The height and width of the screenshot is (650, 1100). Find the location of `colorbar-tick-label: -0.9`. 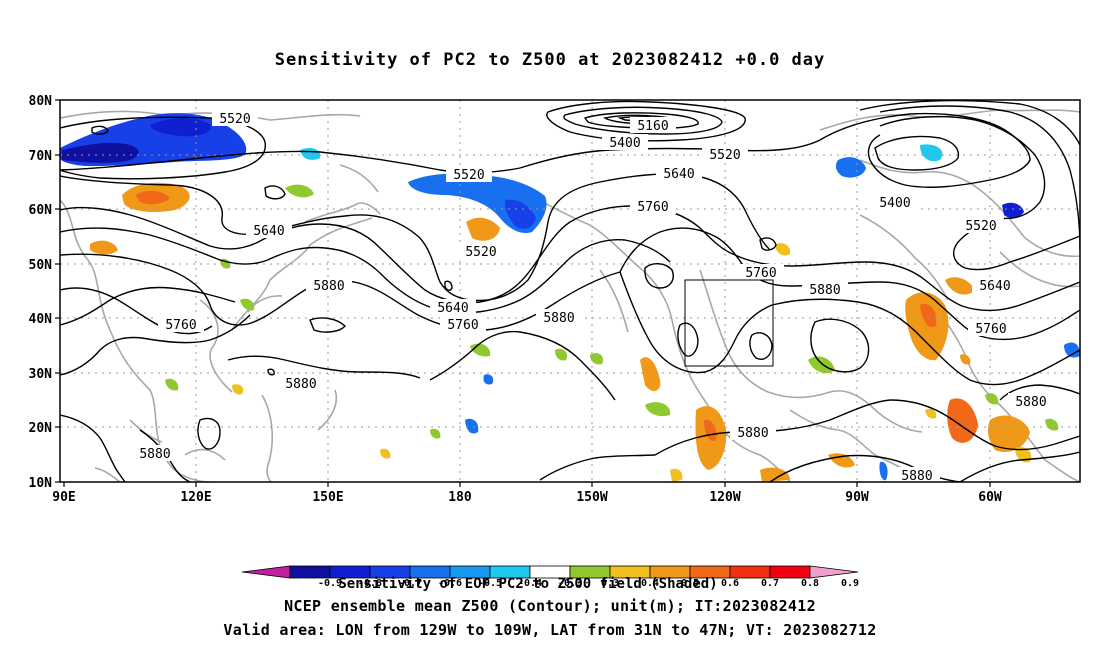

colorbar-tick-label: -0.9 is located at coordinates (330, 583).